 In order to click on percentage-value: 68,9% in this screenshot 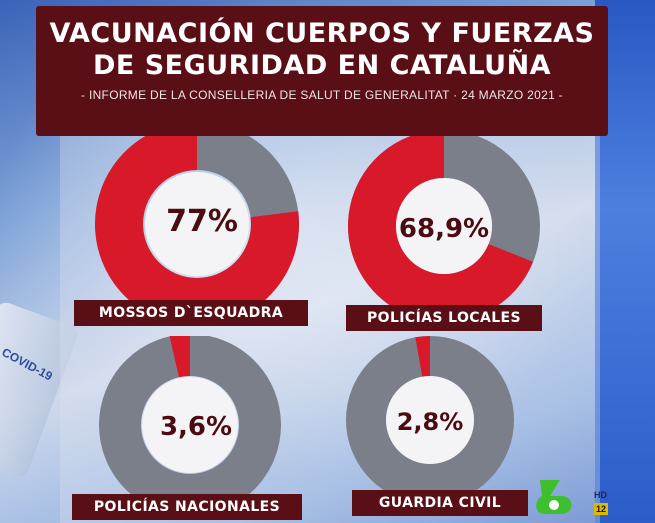, I will do `click(444, 229)`.